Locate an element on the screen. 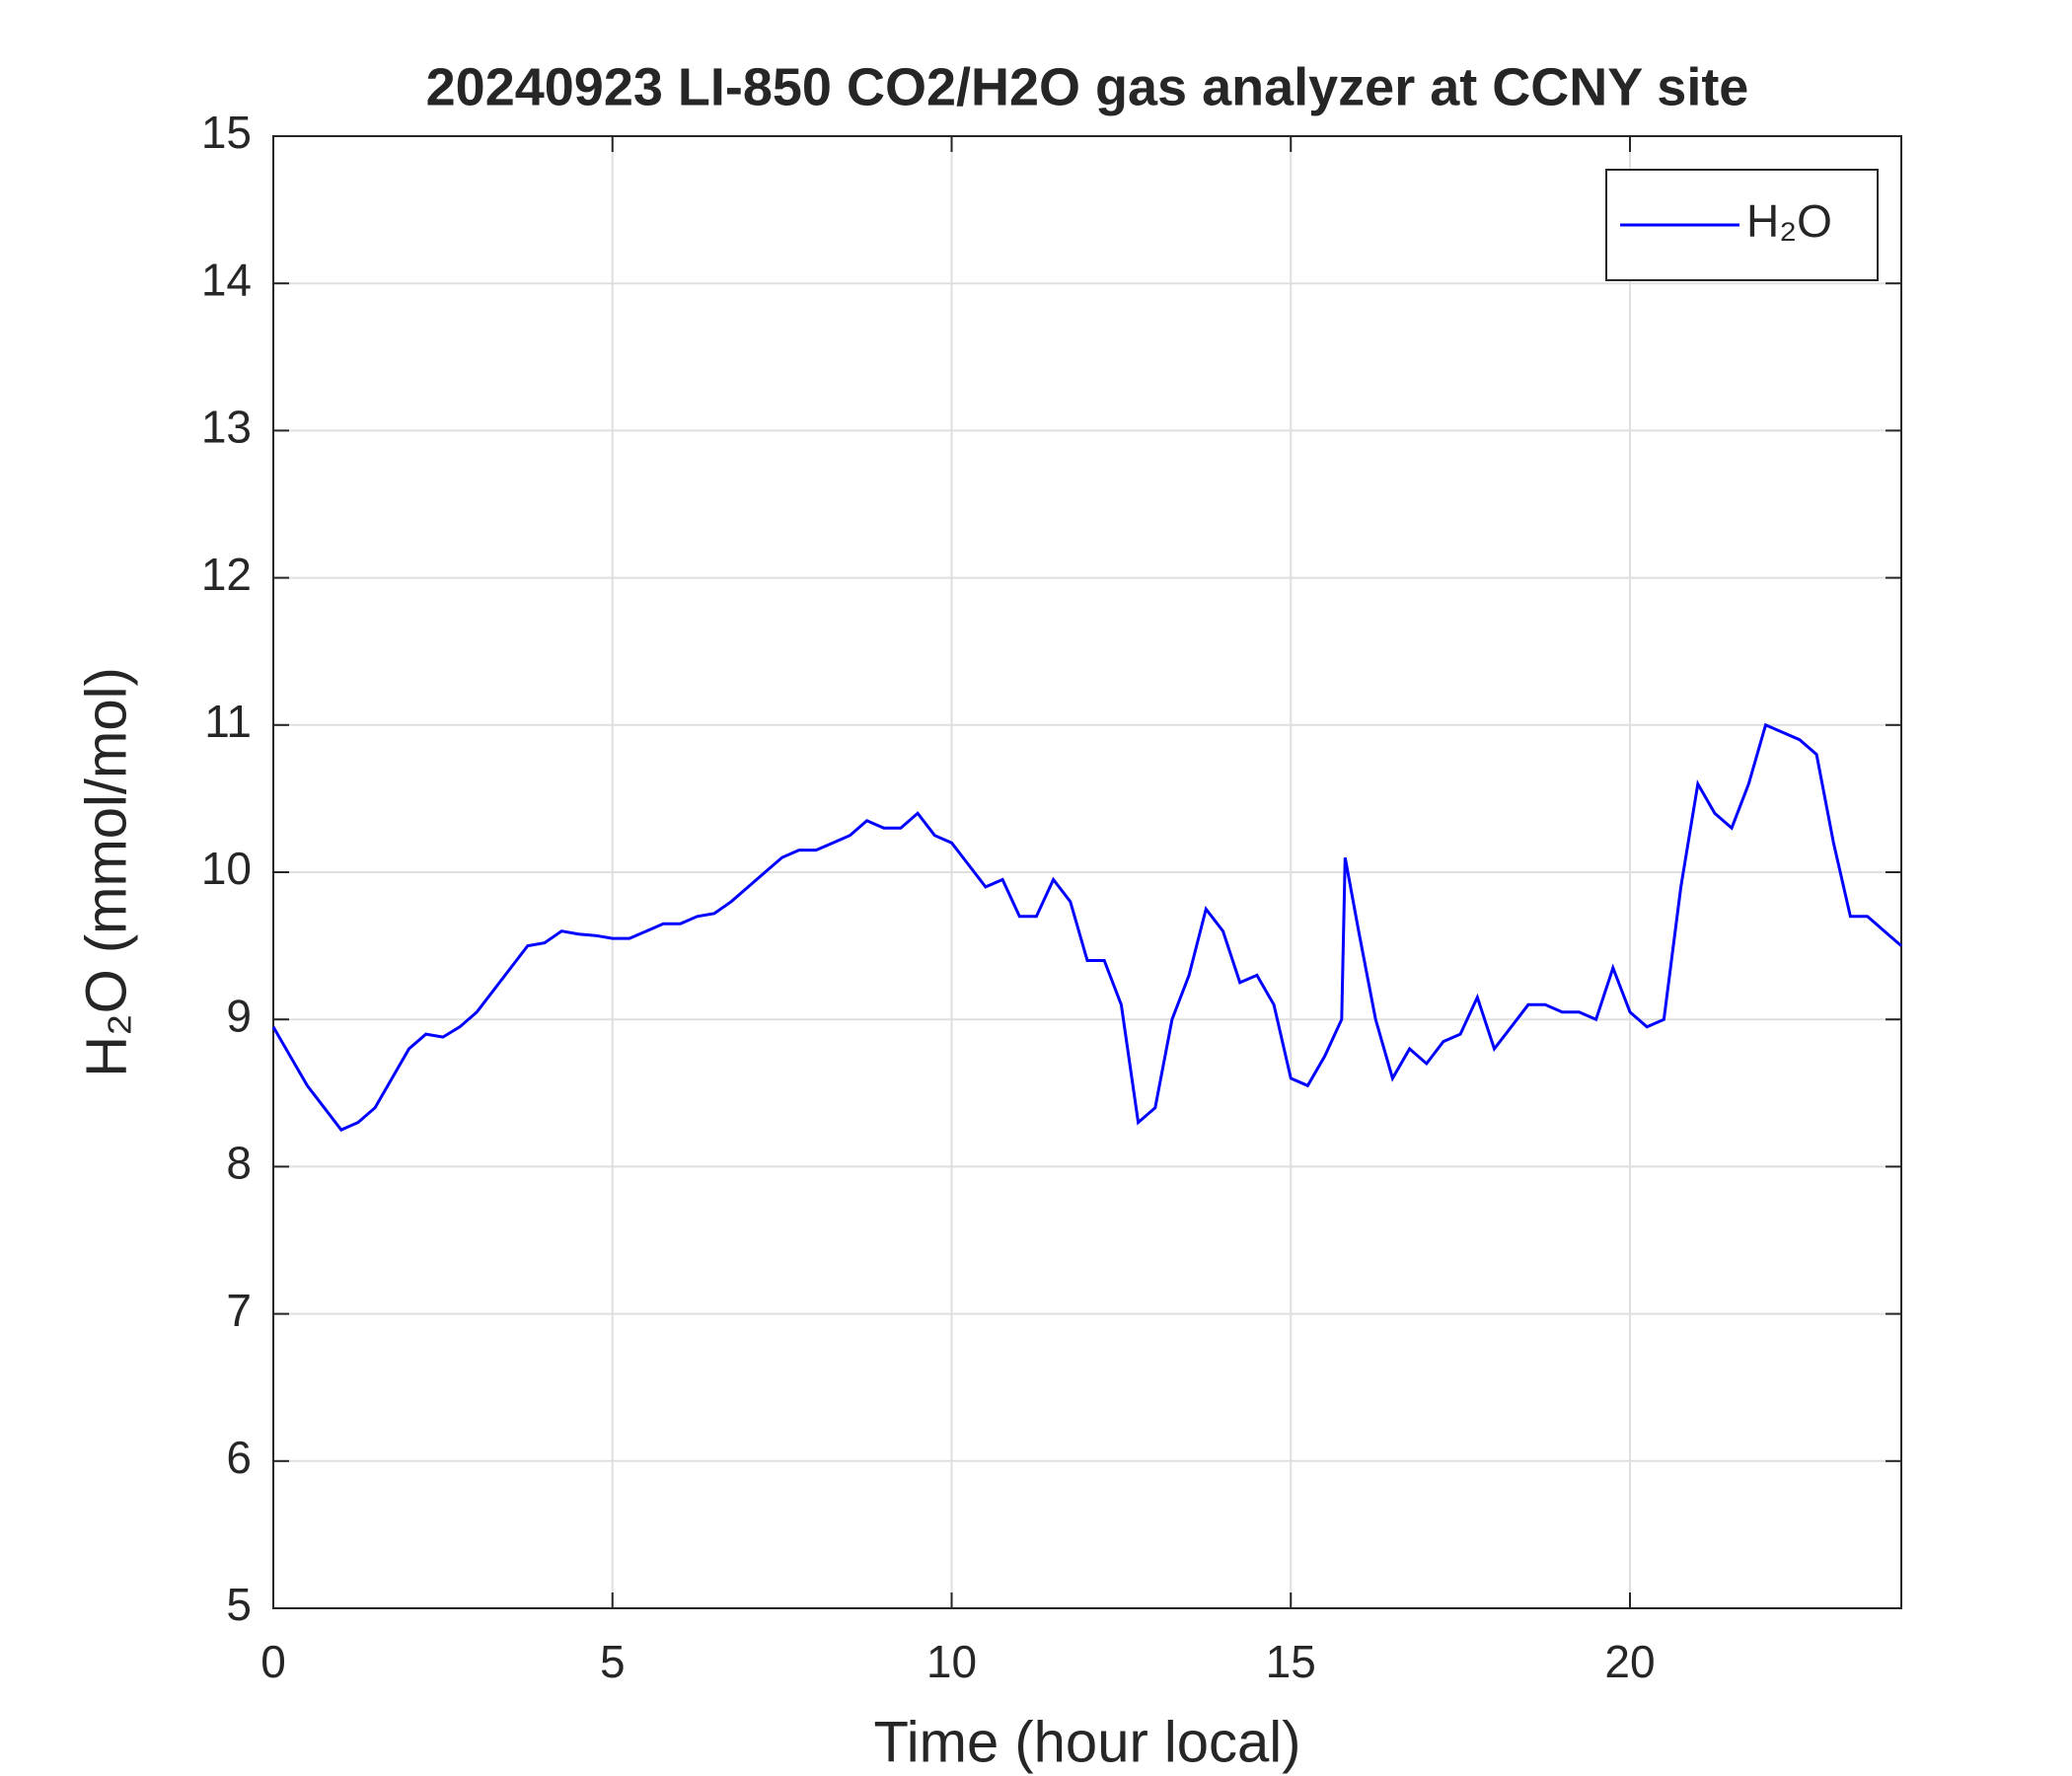  y-tick-label: 7 is located at coordinates (239, 1311).